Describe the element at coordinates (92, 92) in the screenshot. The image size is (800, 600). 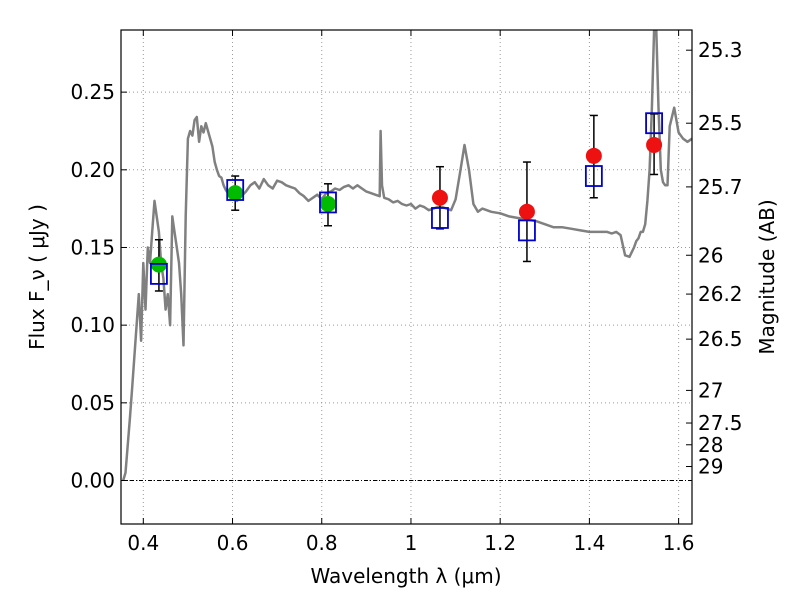
I see `y-tick-label: 0.25` at that location.